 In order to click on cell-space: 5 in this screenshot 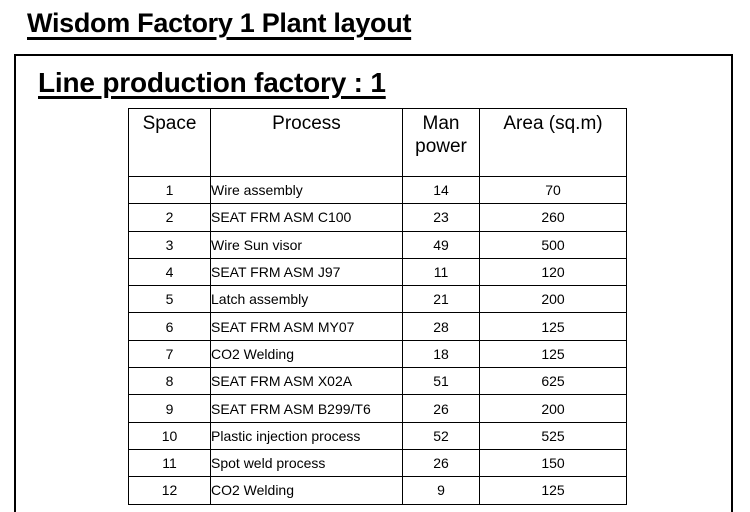, I will do `click(169, 299)`.